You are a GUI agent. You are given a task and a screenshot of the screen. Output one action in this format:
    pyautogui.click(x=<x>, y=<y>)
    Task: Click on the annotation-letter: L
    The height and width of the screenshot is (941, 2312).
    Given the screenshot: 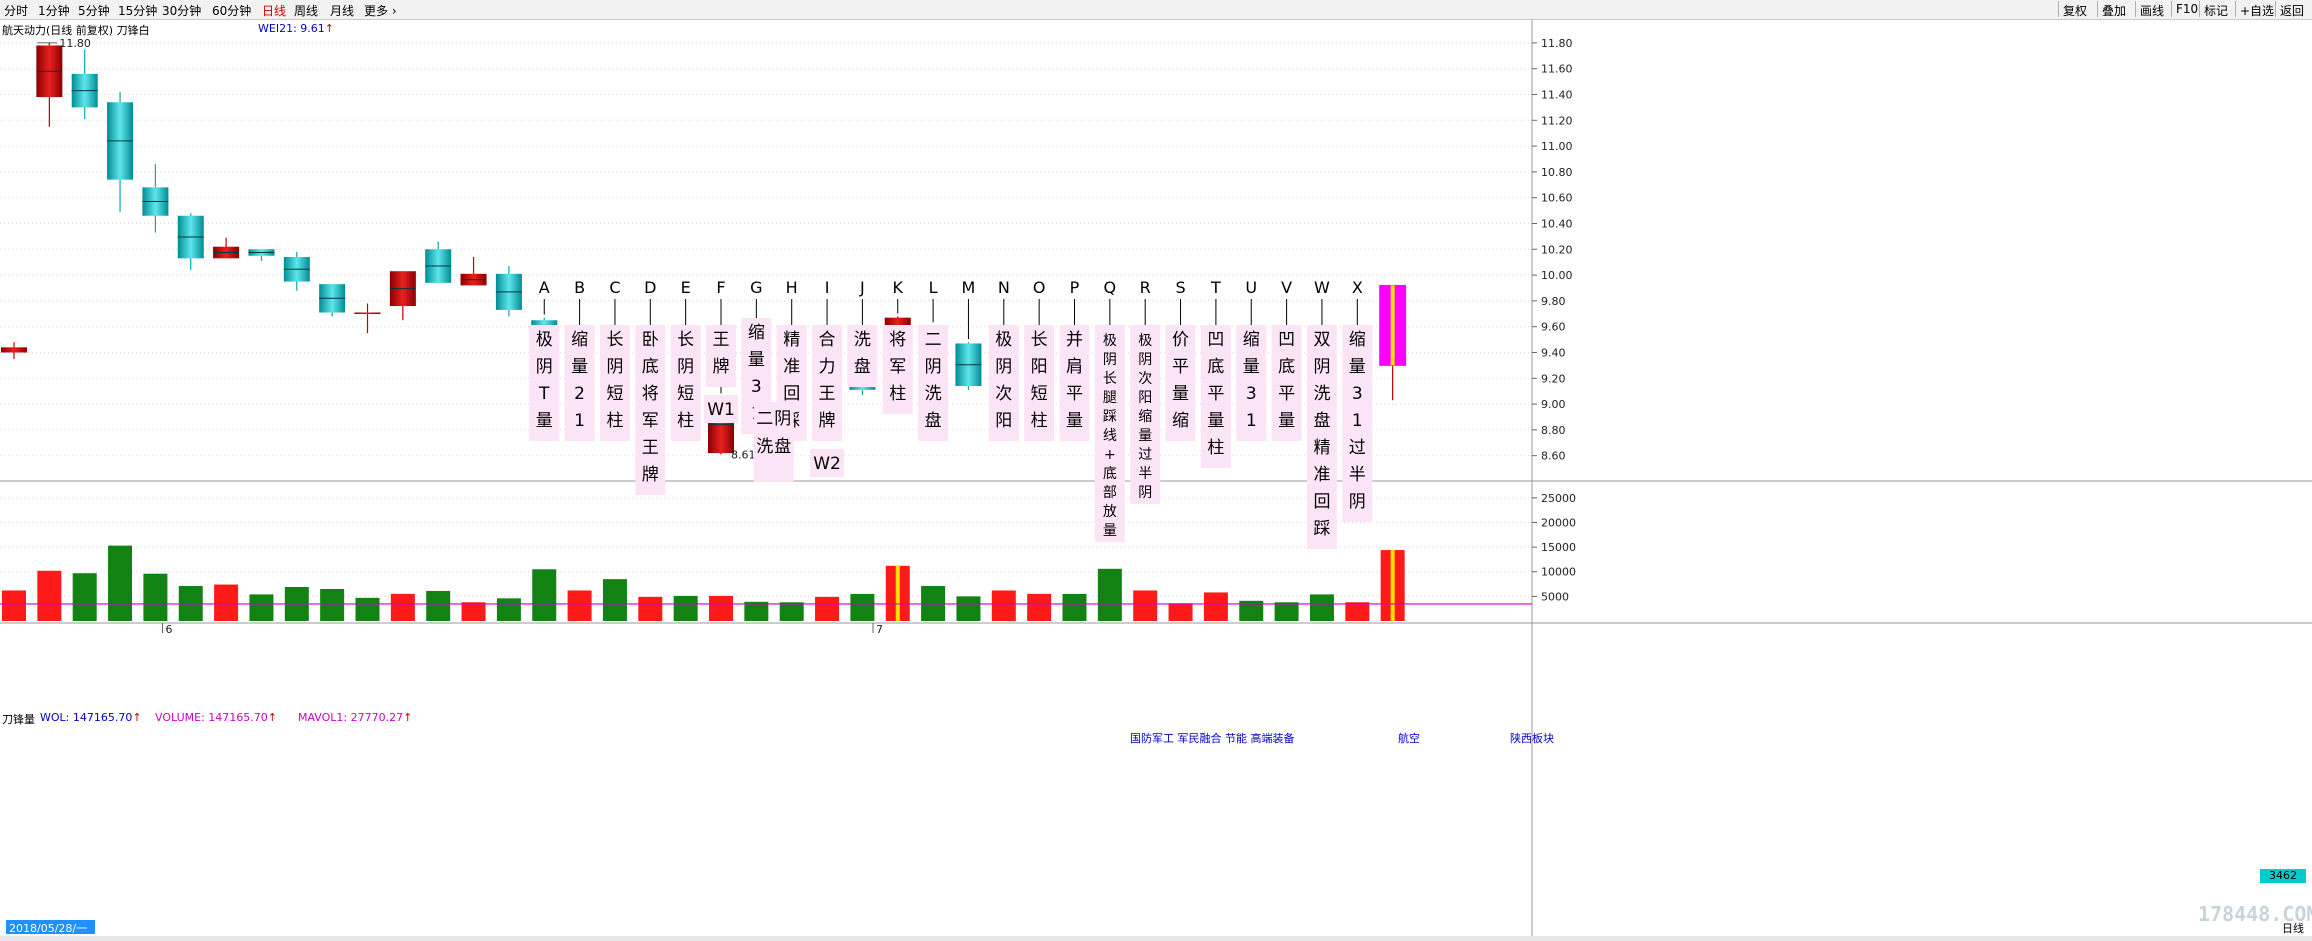 What is the action you would take?
    pyautogui.click(x=933, y=287)
    